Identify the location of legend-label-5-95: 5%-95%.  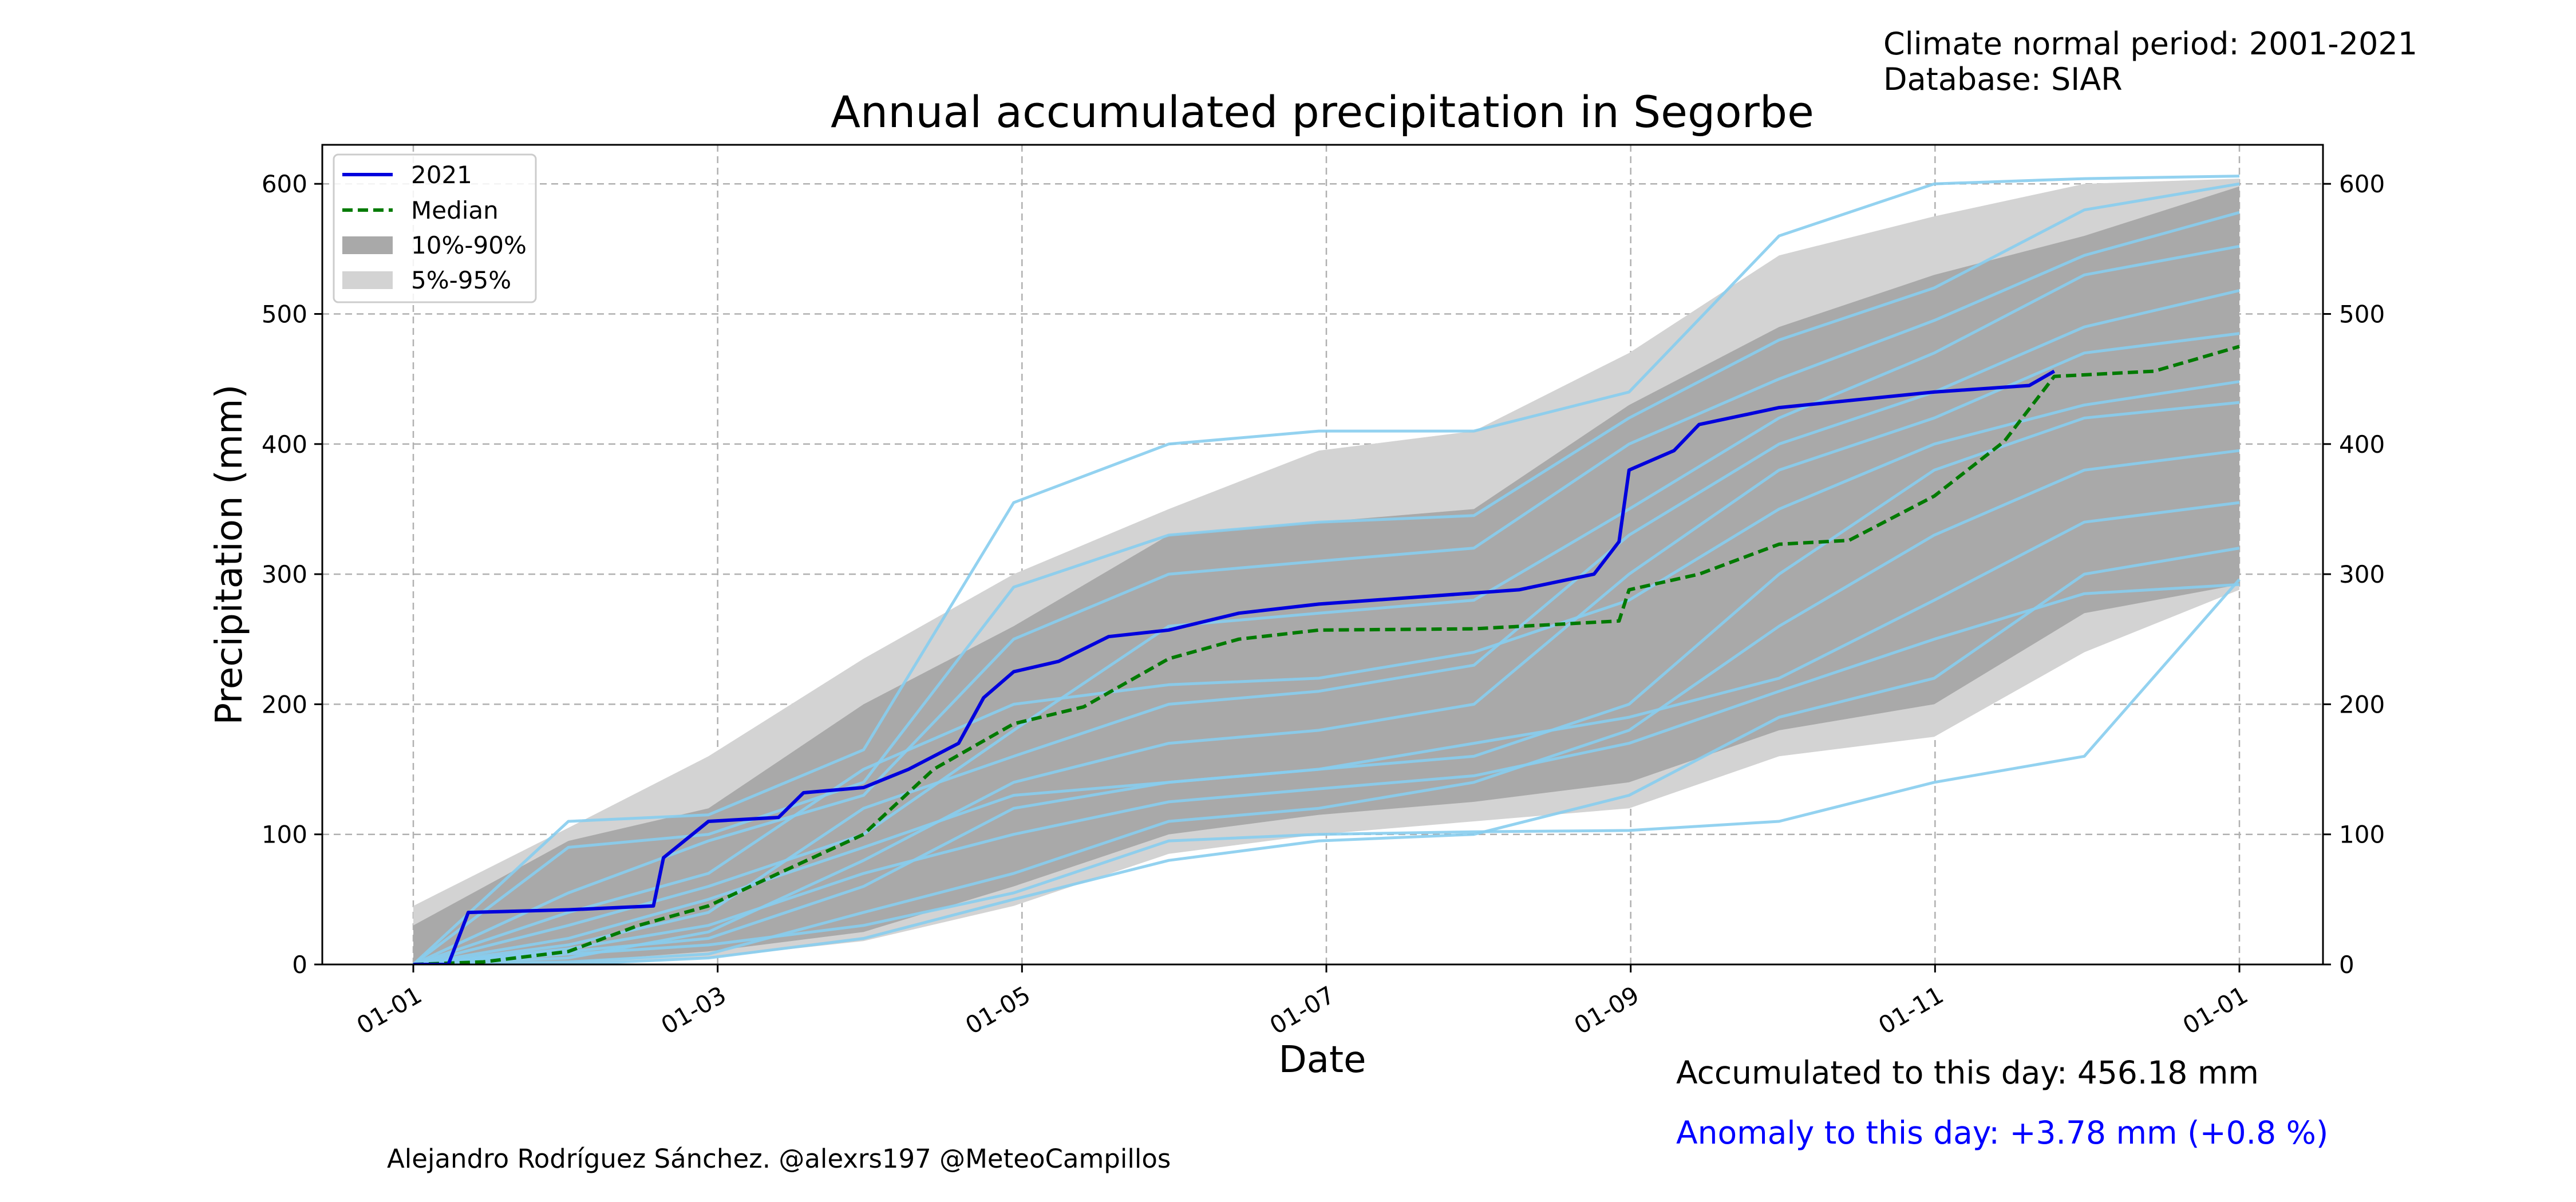
(461, 280).